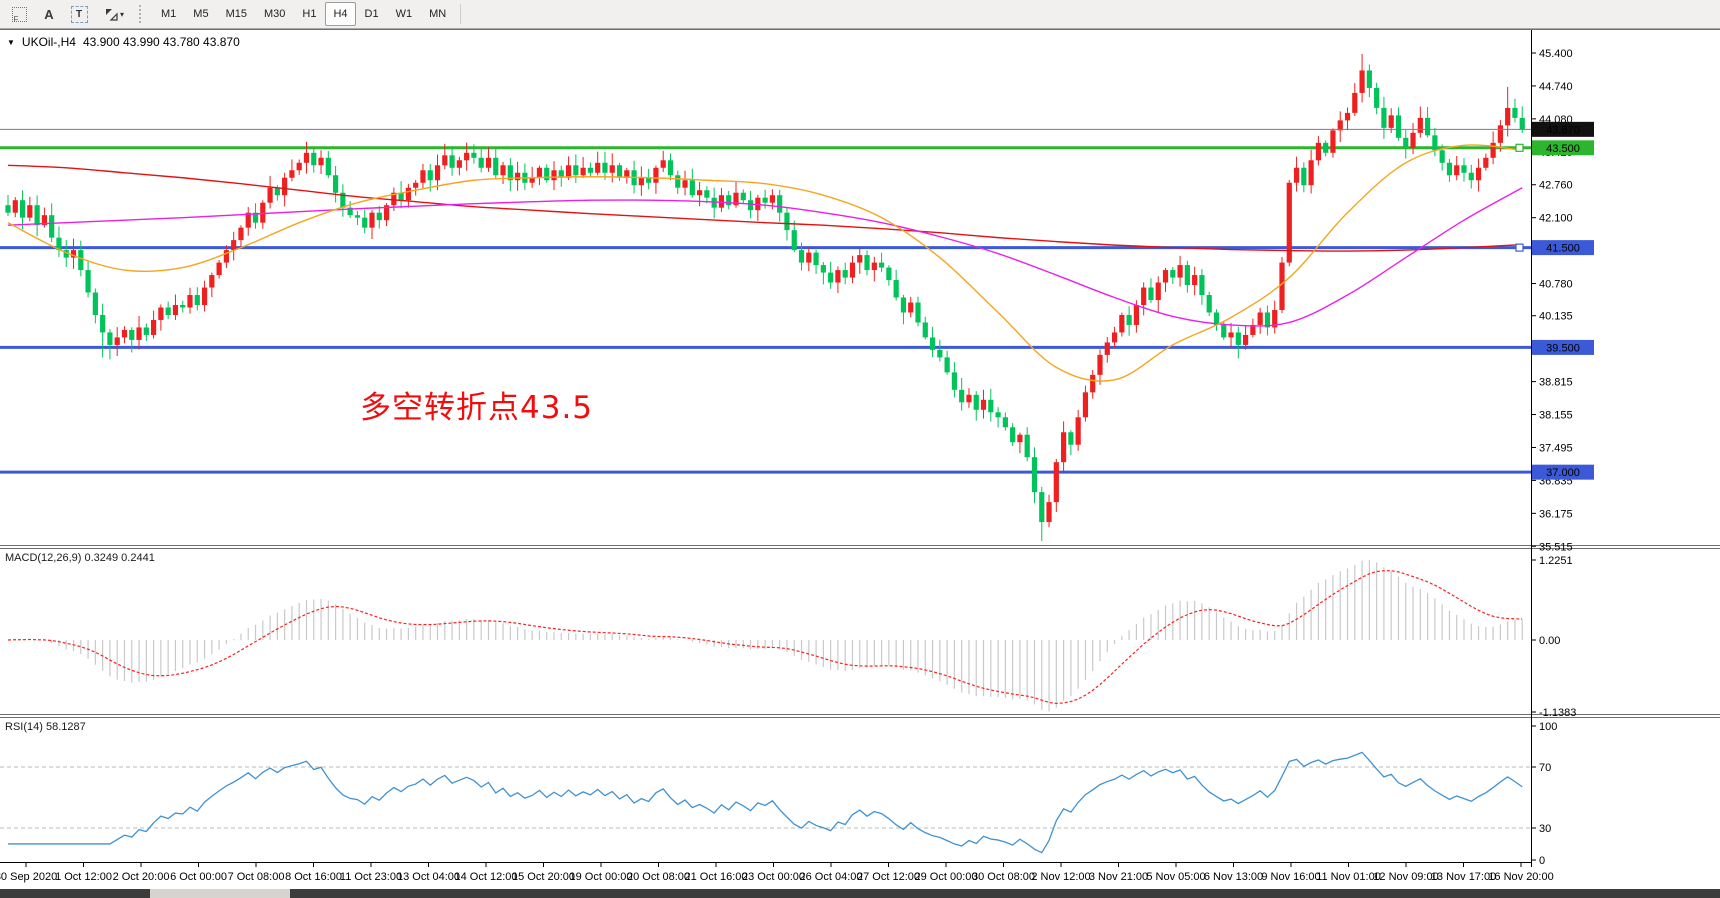 The height and width of the screenshot is (898, 1720). What do you see at coordinates (45, 727) in the screenshot?
I see `rsi-indicator-label: RSI(14) 58.1287` at bounding box center [45, 727].